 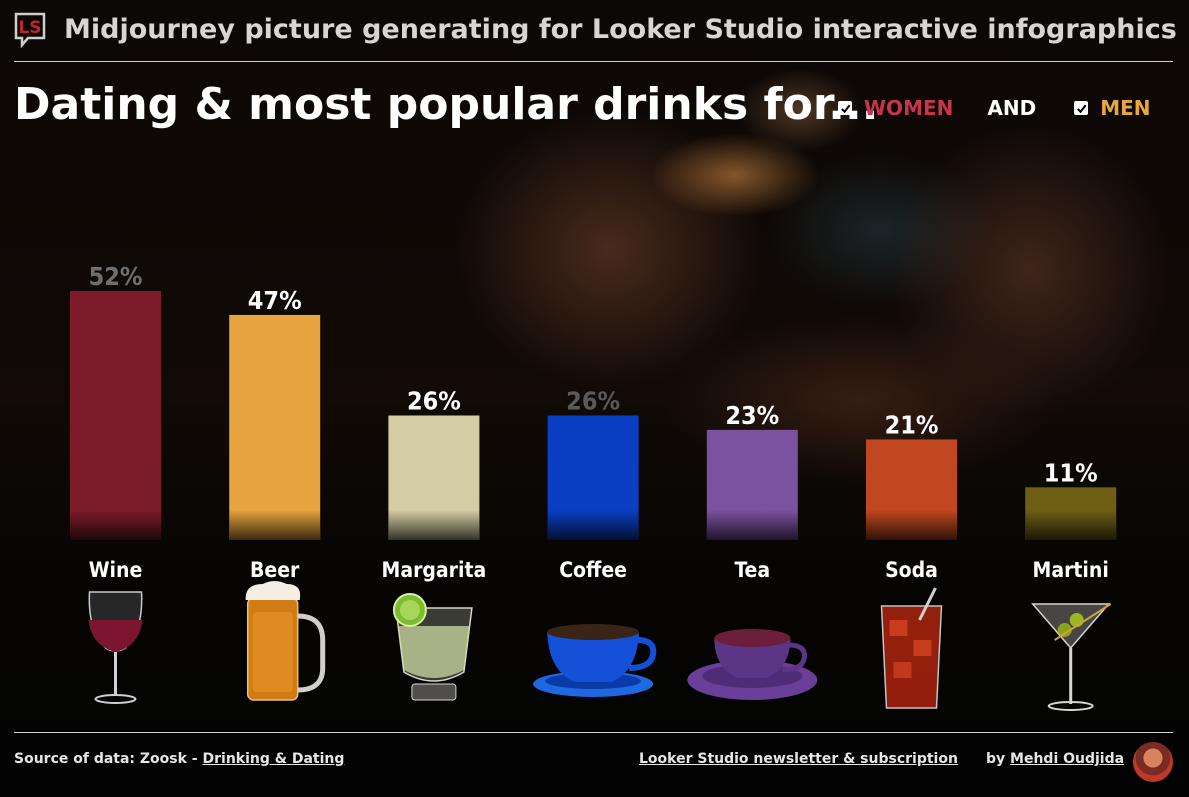 I want to click on bar-group-coffee: 26% Coffee, so click(x=593, y=485).